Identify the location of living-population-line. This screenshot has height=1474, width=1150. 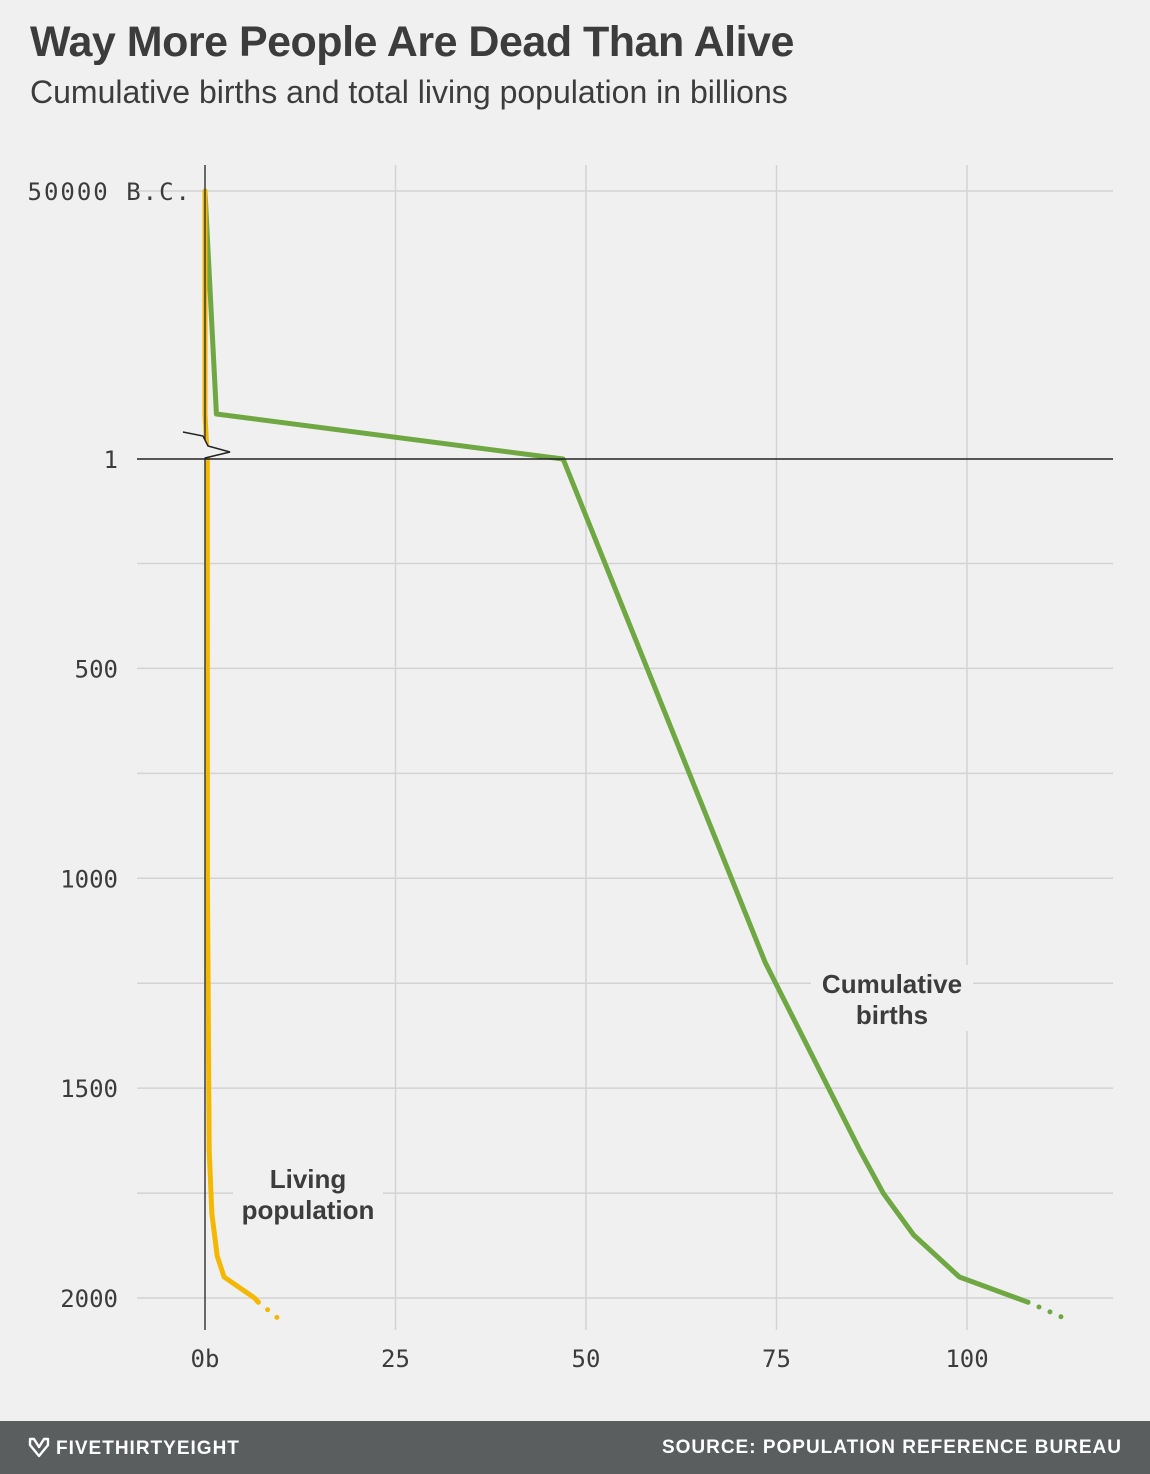
(231, 746).